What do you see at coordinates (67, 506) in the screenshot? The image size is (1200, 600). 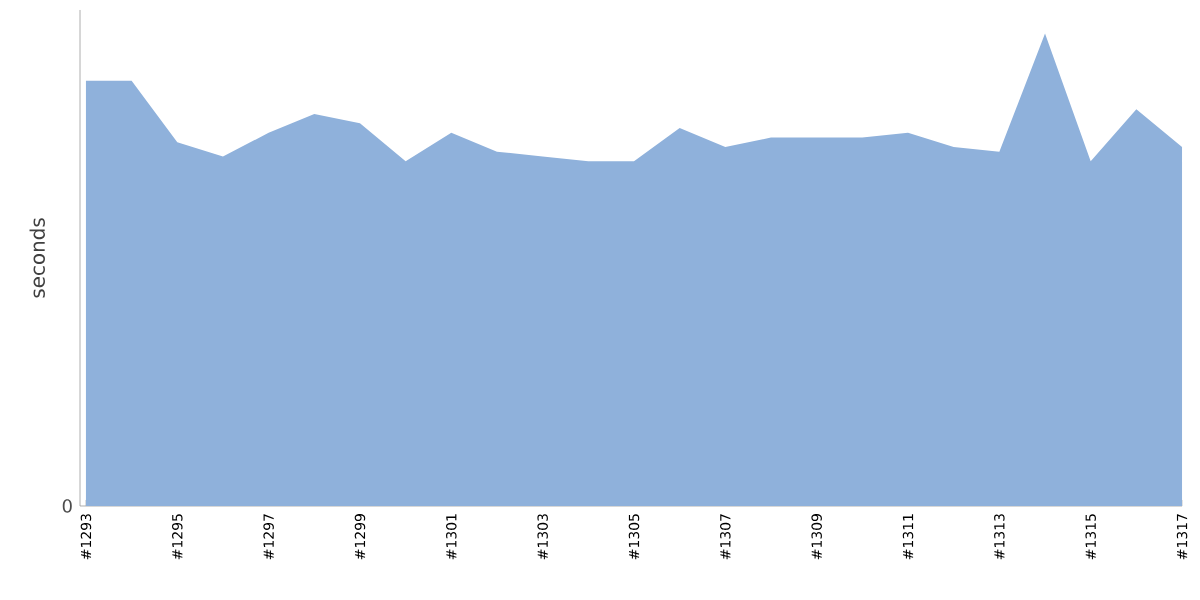 I see `text: 0` at bounding box center [67, 506].